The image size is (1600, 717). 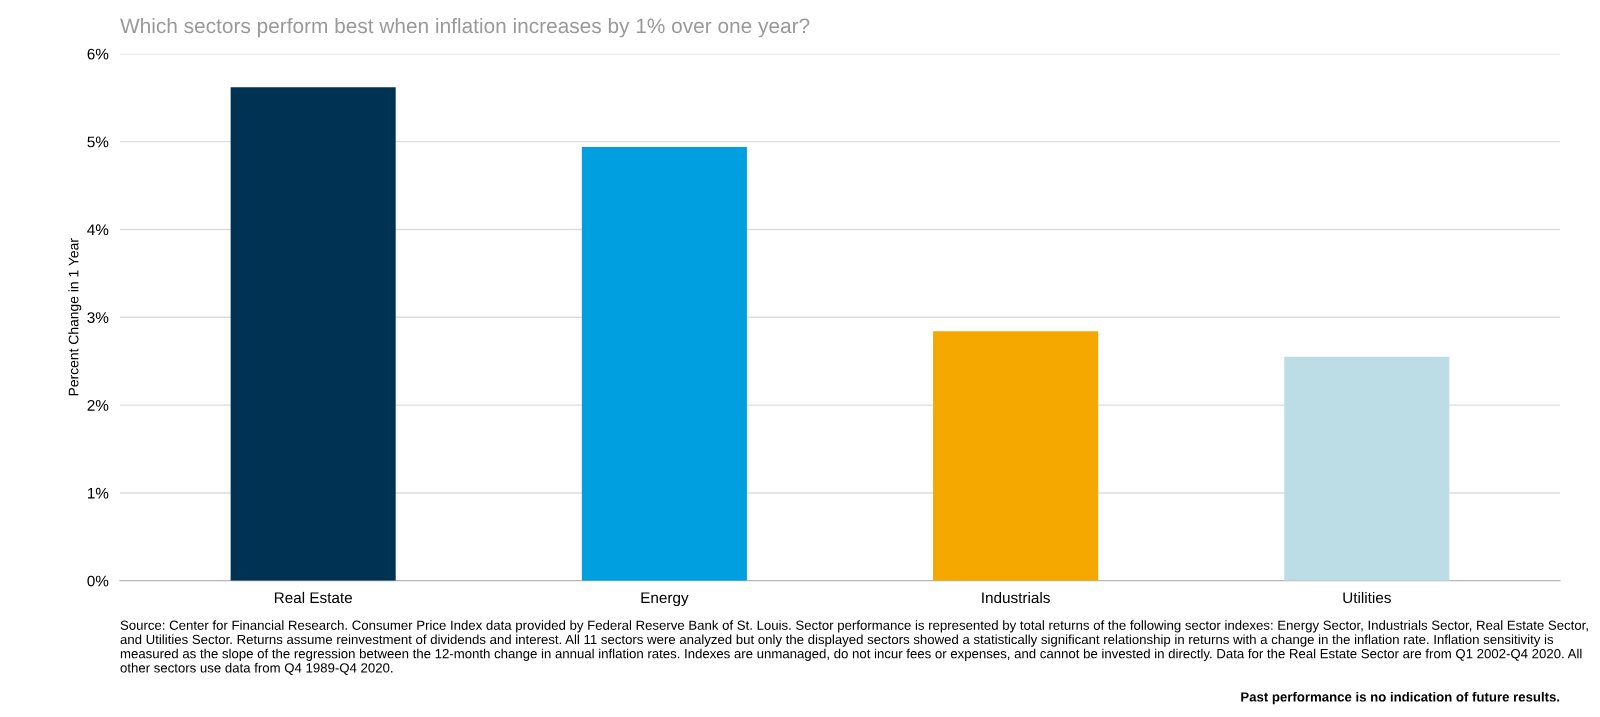 I want to click on x-tick-label: Real Estate, so click(x=313, y=597).